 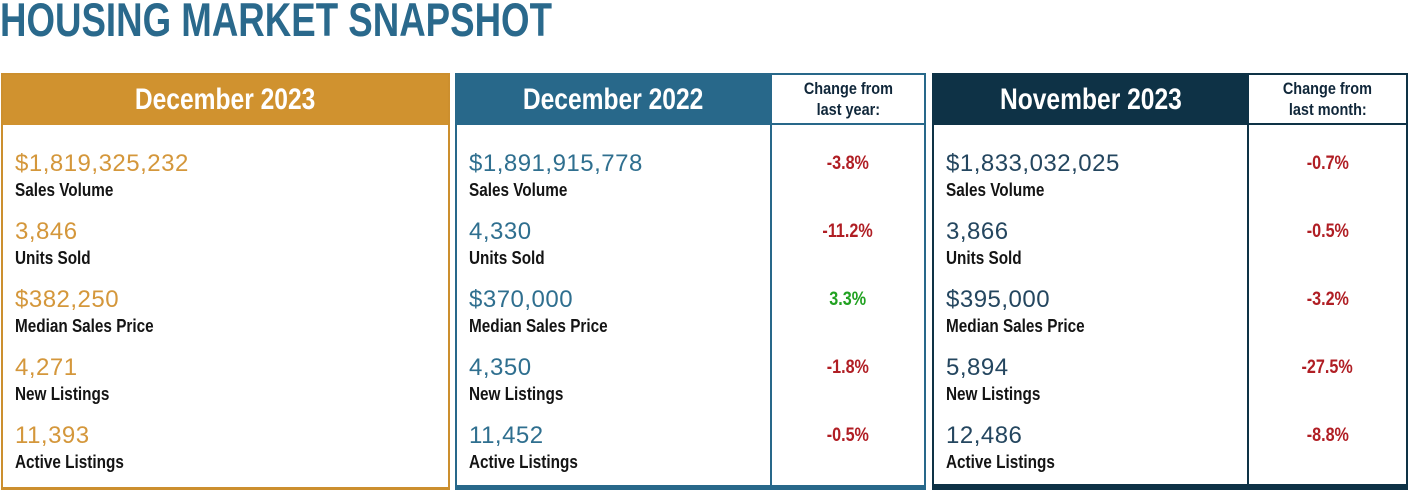 I want to click on metric-value: 3,866, so click(x=977, y=231).